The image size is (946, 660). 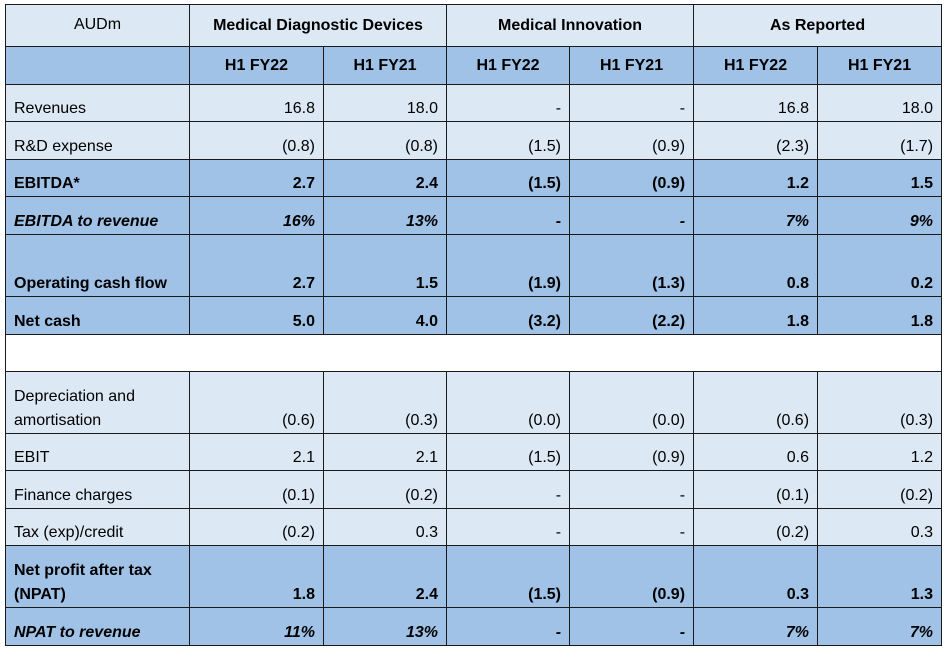 What do you see at coordinates (97, 626) in the screenshot?
I see `row-label: NPAT to revenue` at bounding box center [97, 626].